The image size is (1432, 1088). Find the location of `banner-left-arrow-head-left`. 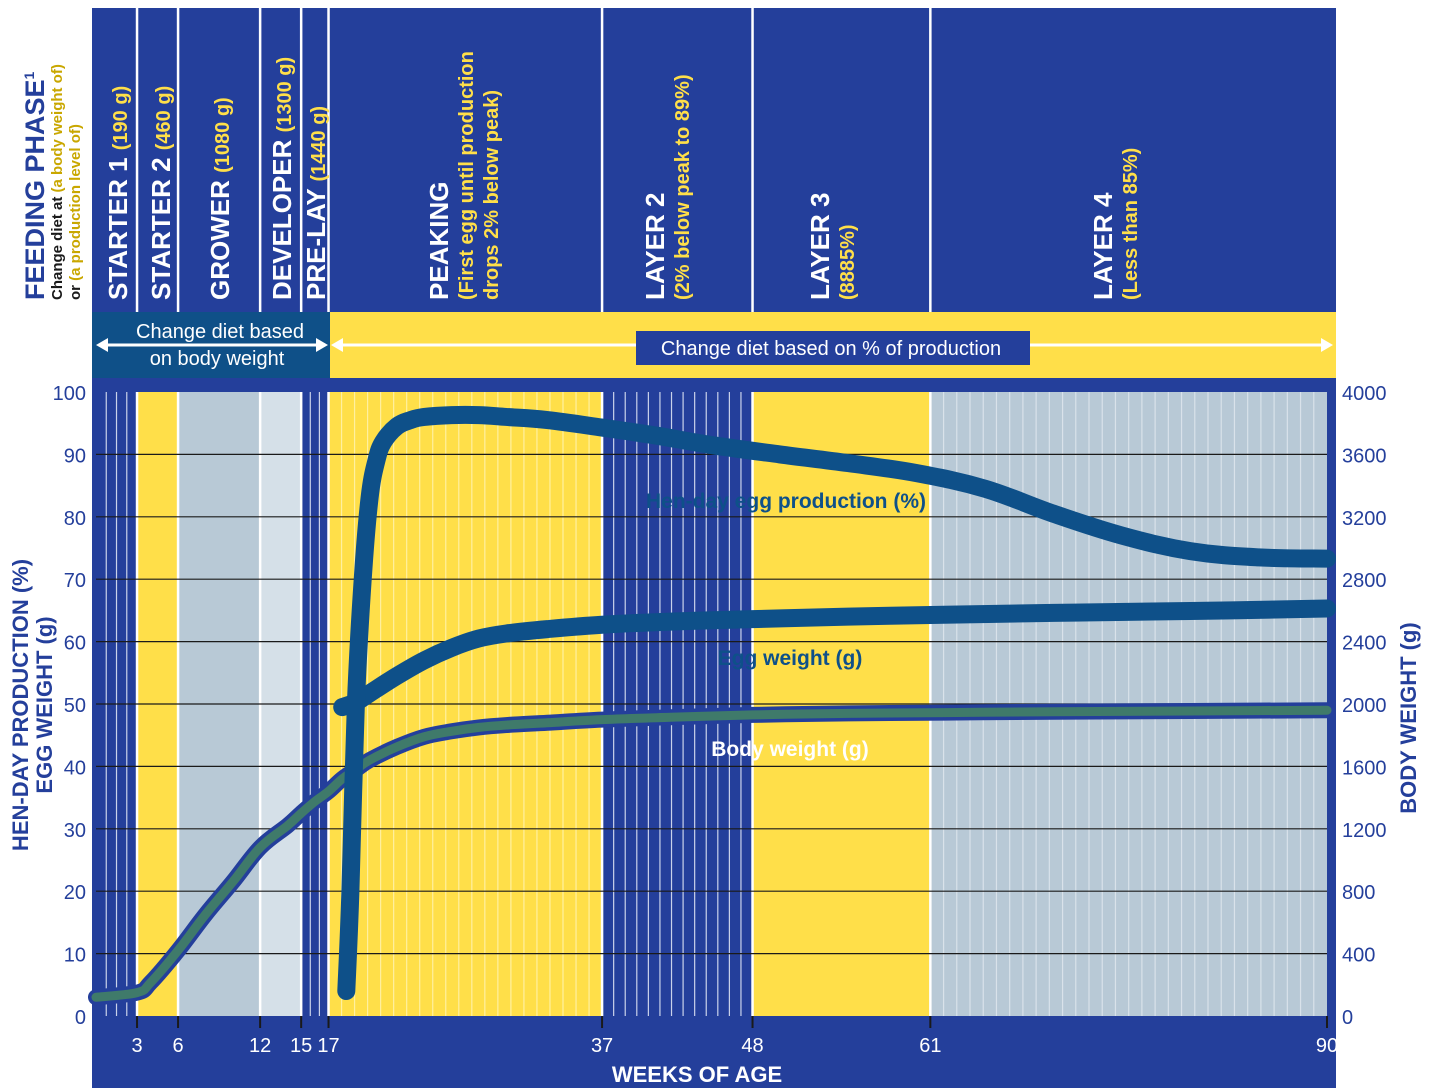

banner-left-arrow-head-left is located at coordinates (102, 345).